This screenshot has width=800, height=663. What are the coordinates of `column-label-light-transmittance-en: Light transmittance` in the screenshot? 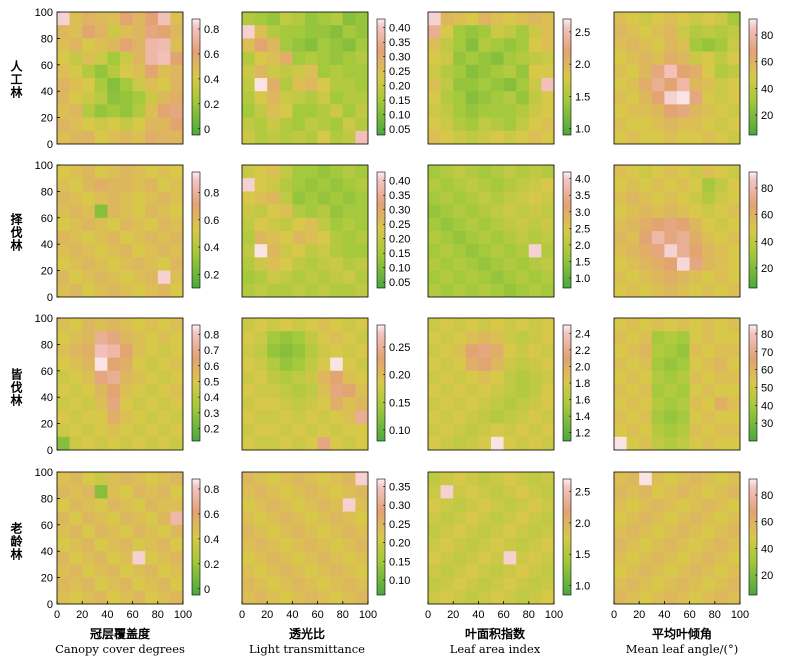 It's located at (307, 649).